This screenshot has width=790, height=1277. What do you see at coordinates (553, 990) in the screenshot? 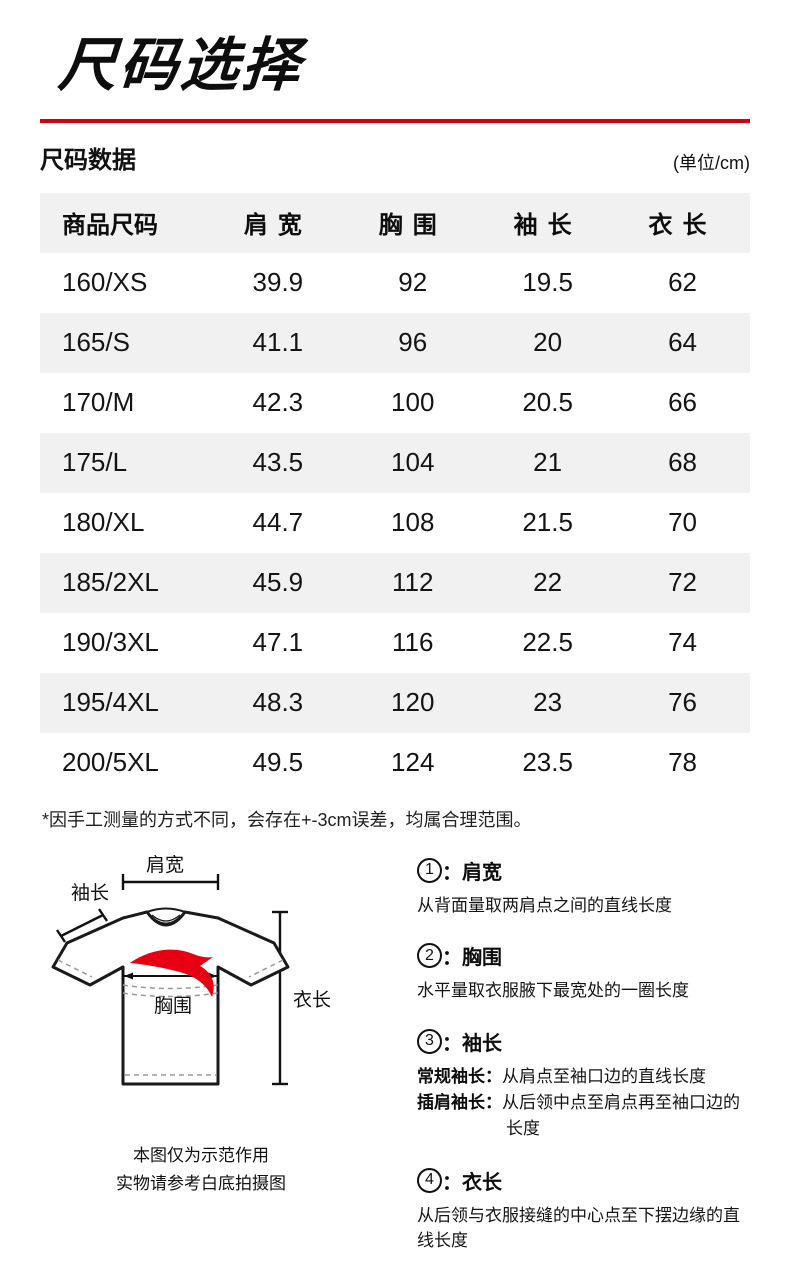
I see `guide-item-description: 水平量取衣服腋下最宽处的一圈长度` at bounding box center [553, 990].